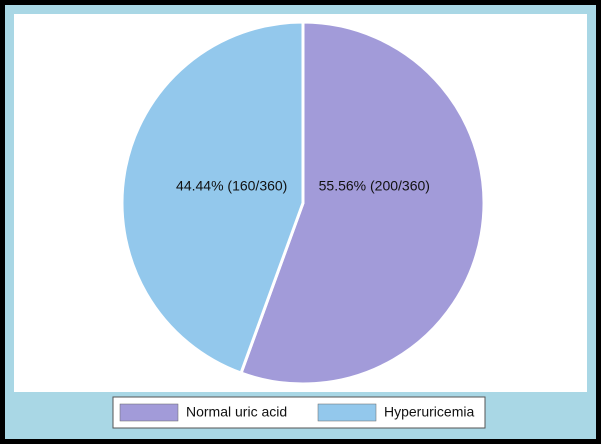 This screenshot has width=601, height=444. I want to click on legend-label: Hyperuricemia, so click(429, 412).